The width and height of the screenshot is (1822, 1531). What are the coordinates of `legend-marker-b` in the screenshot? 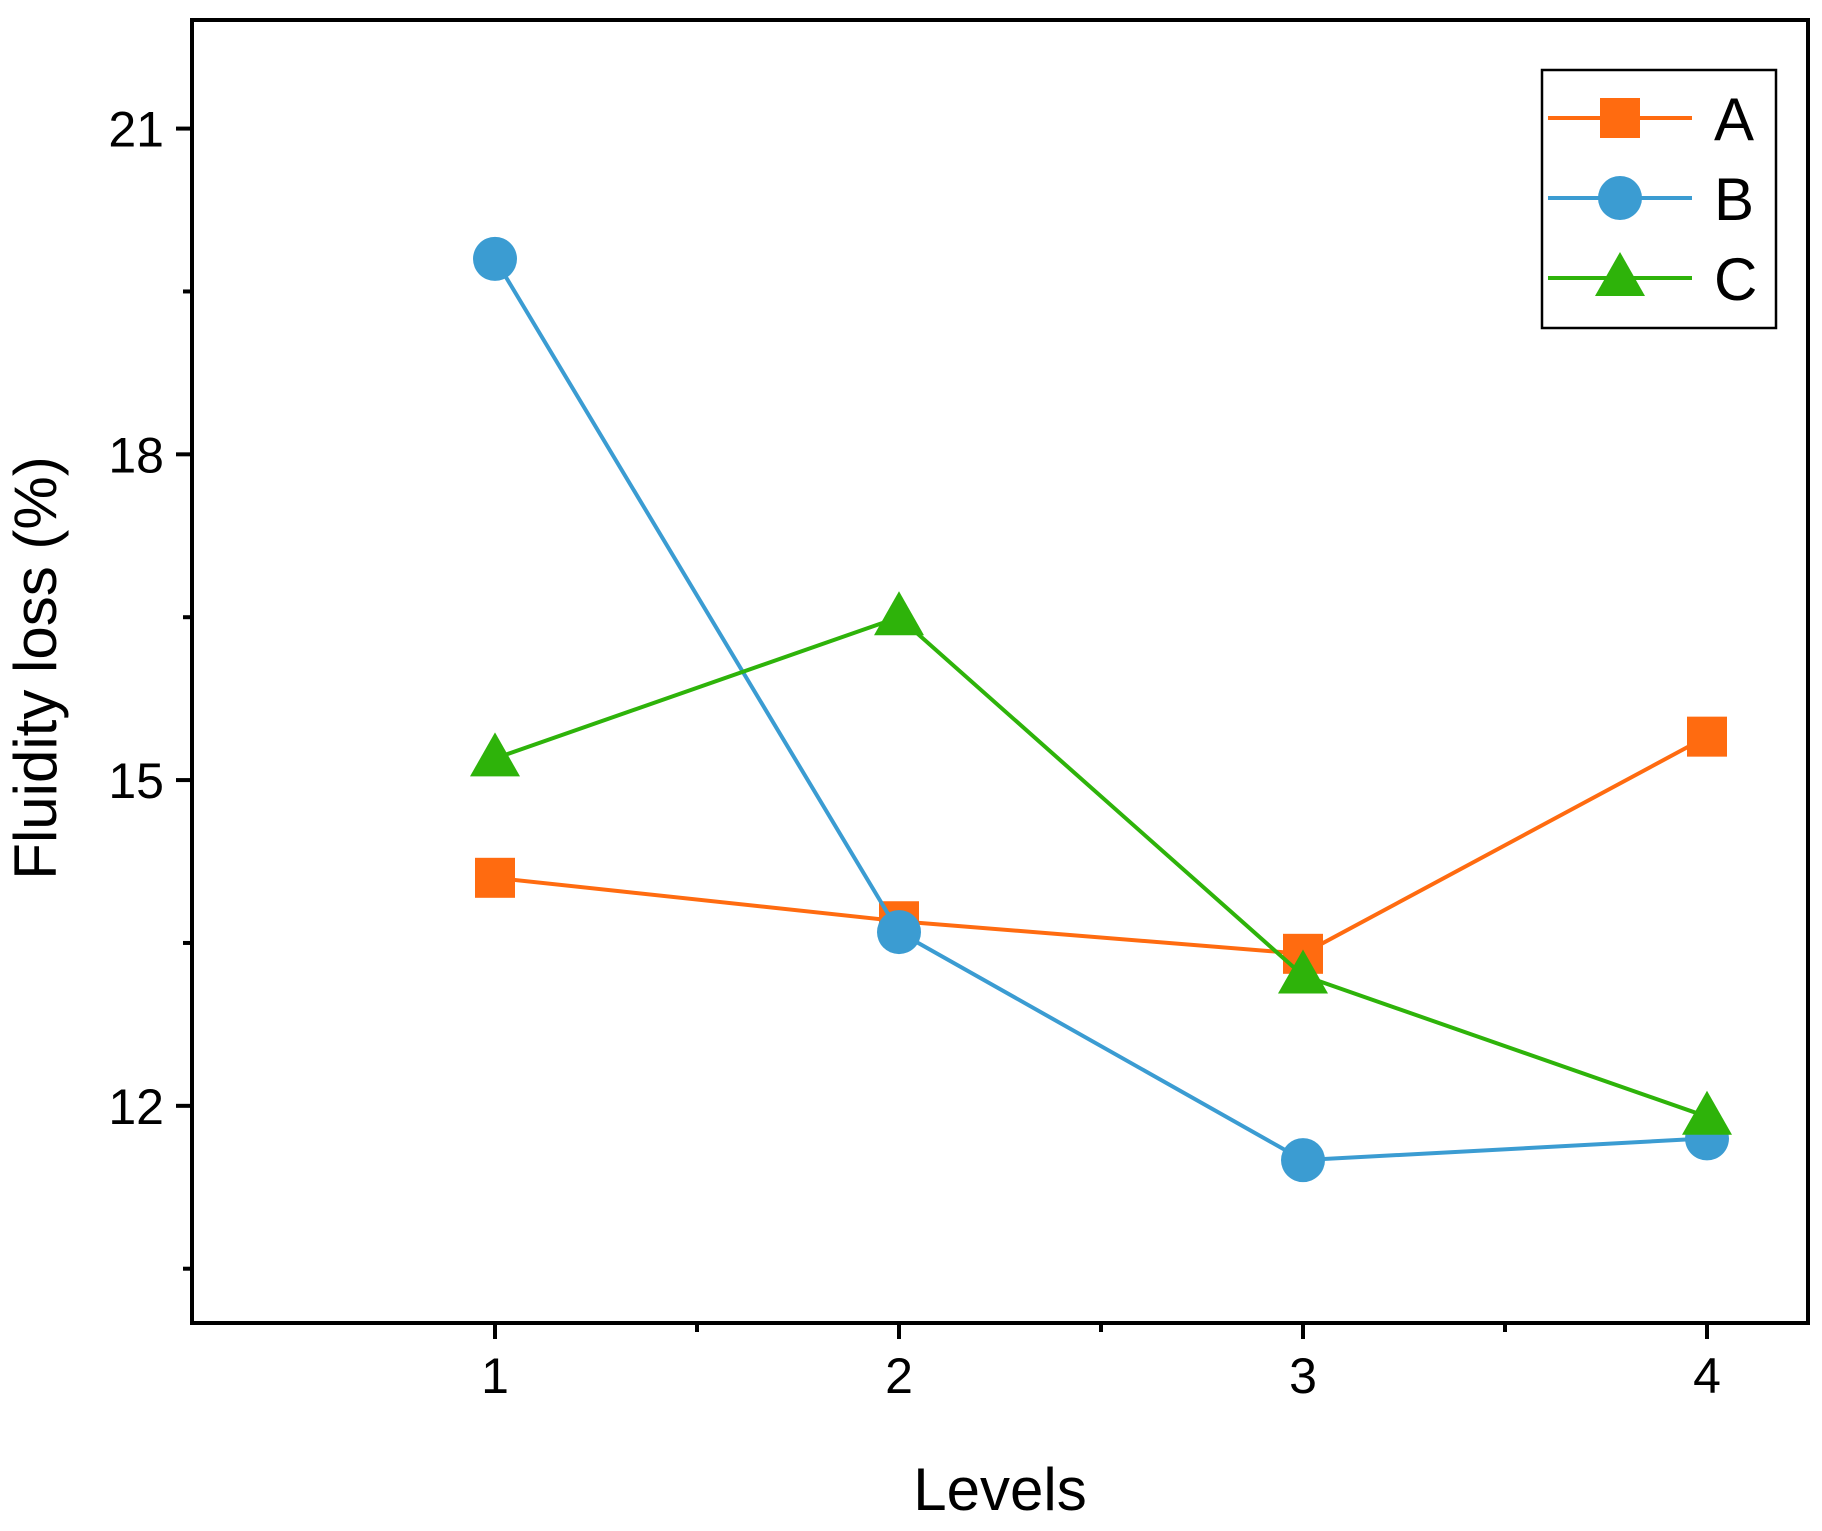 It's located at (1620, 198).